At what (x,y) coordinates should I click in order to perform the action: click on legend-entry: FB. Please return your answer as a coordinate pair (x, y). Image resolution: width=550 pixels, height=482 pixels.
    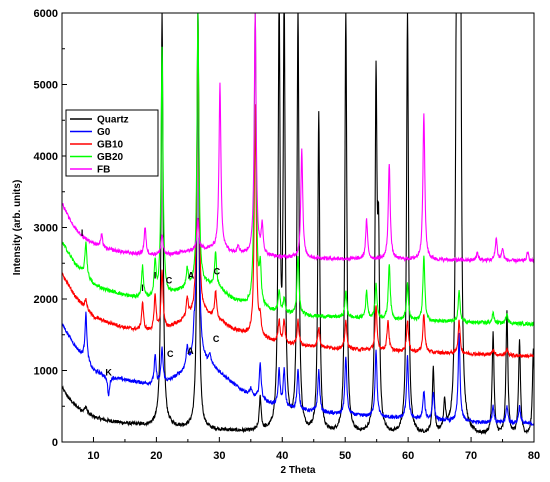
    Looking at the image, I should click on (103, 170).